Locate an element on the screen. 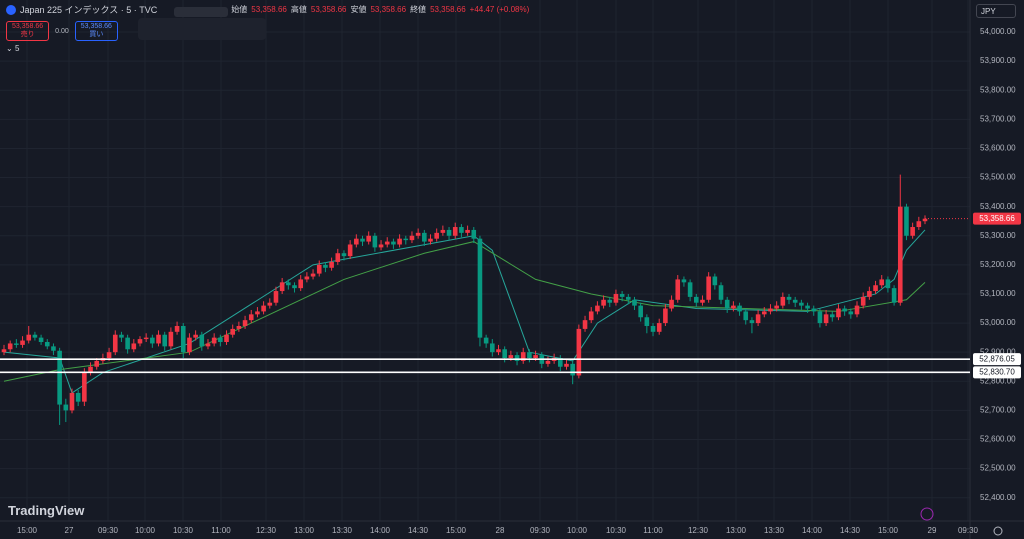  last-price-label: 53,358.66 is located at coordinates (997, 218).